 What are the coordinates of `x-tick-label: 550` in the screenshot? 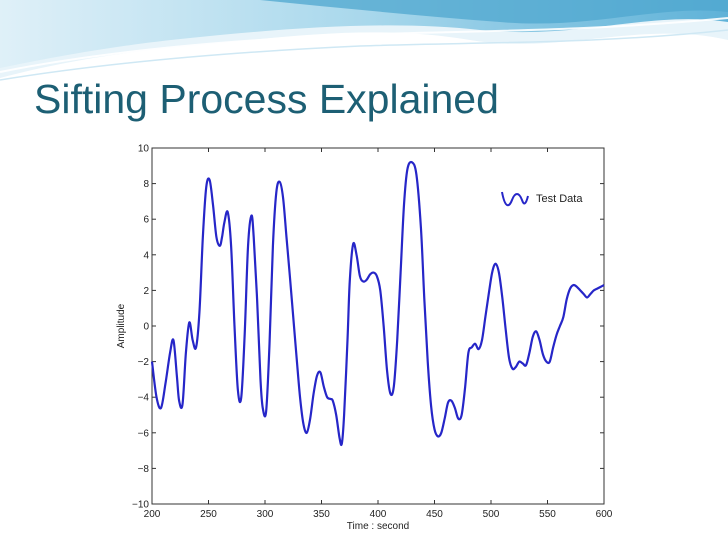 It's located at (547, 514).